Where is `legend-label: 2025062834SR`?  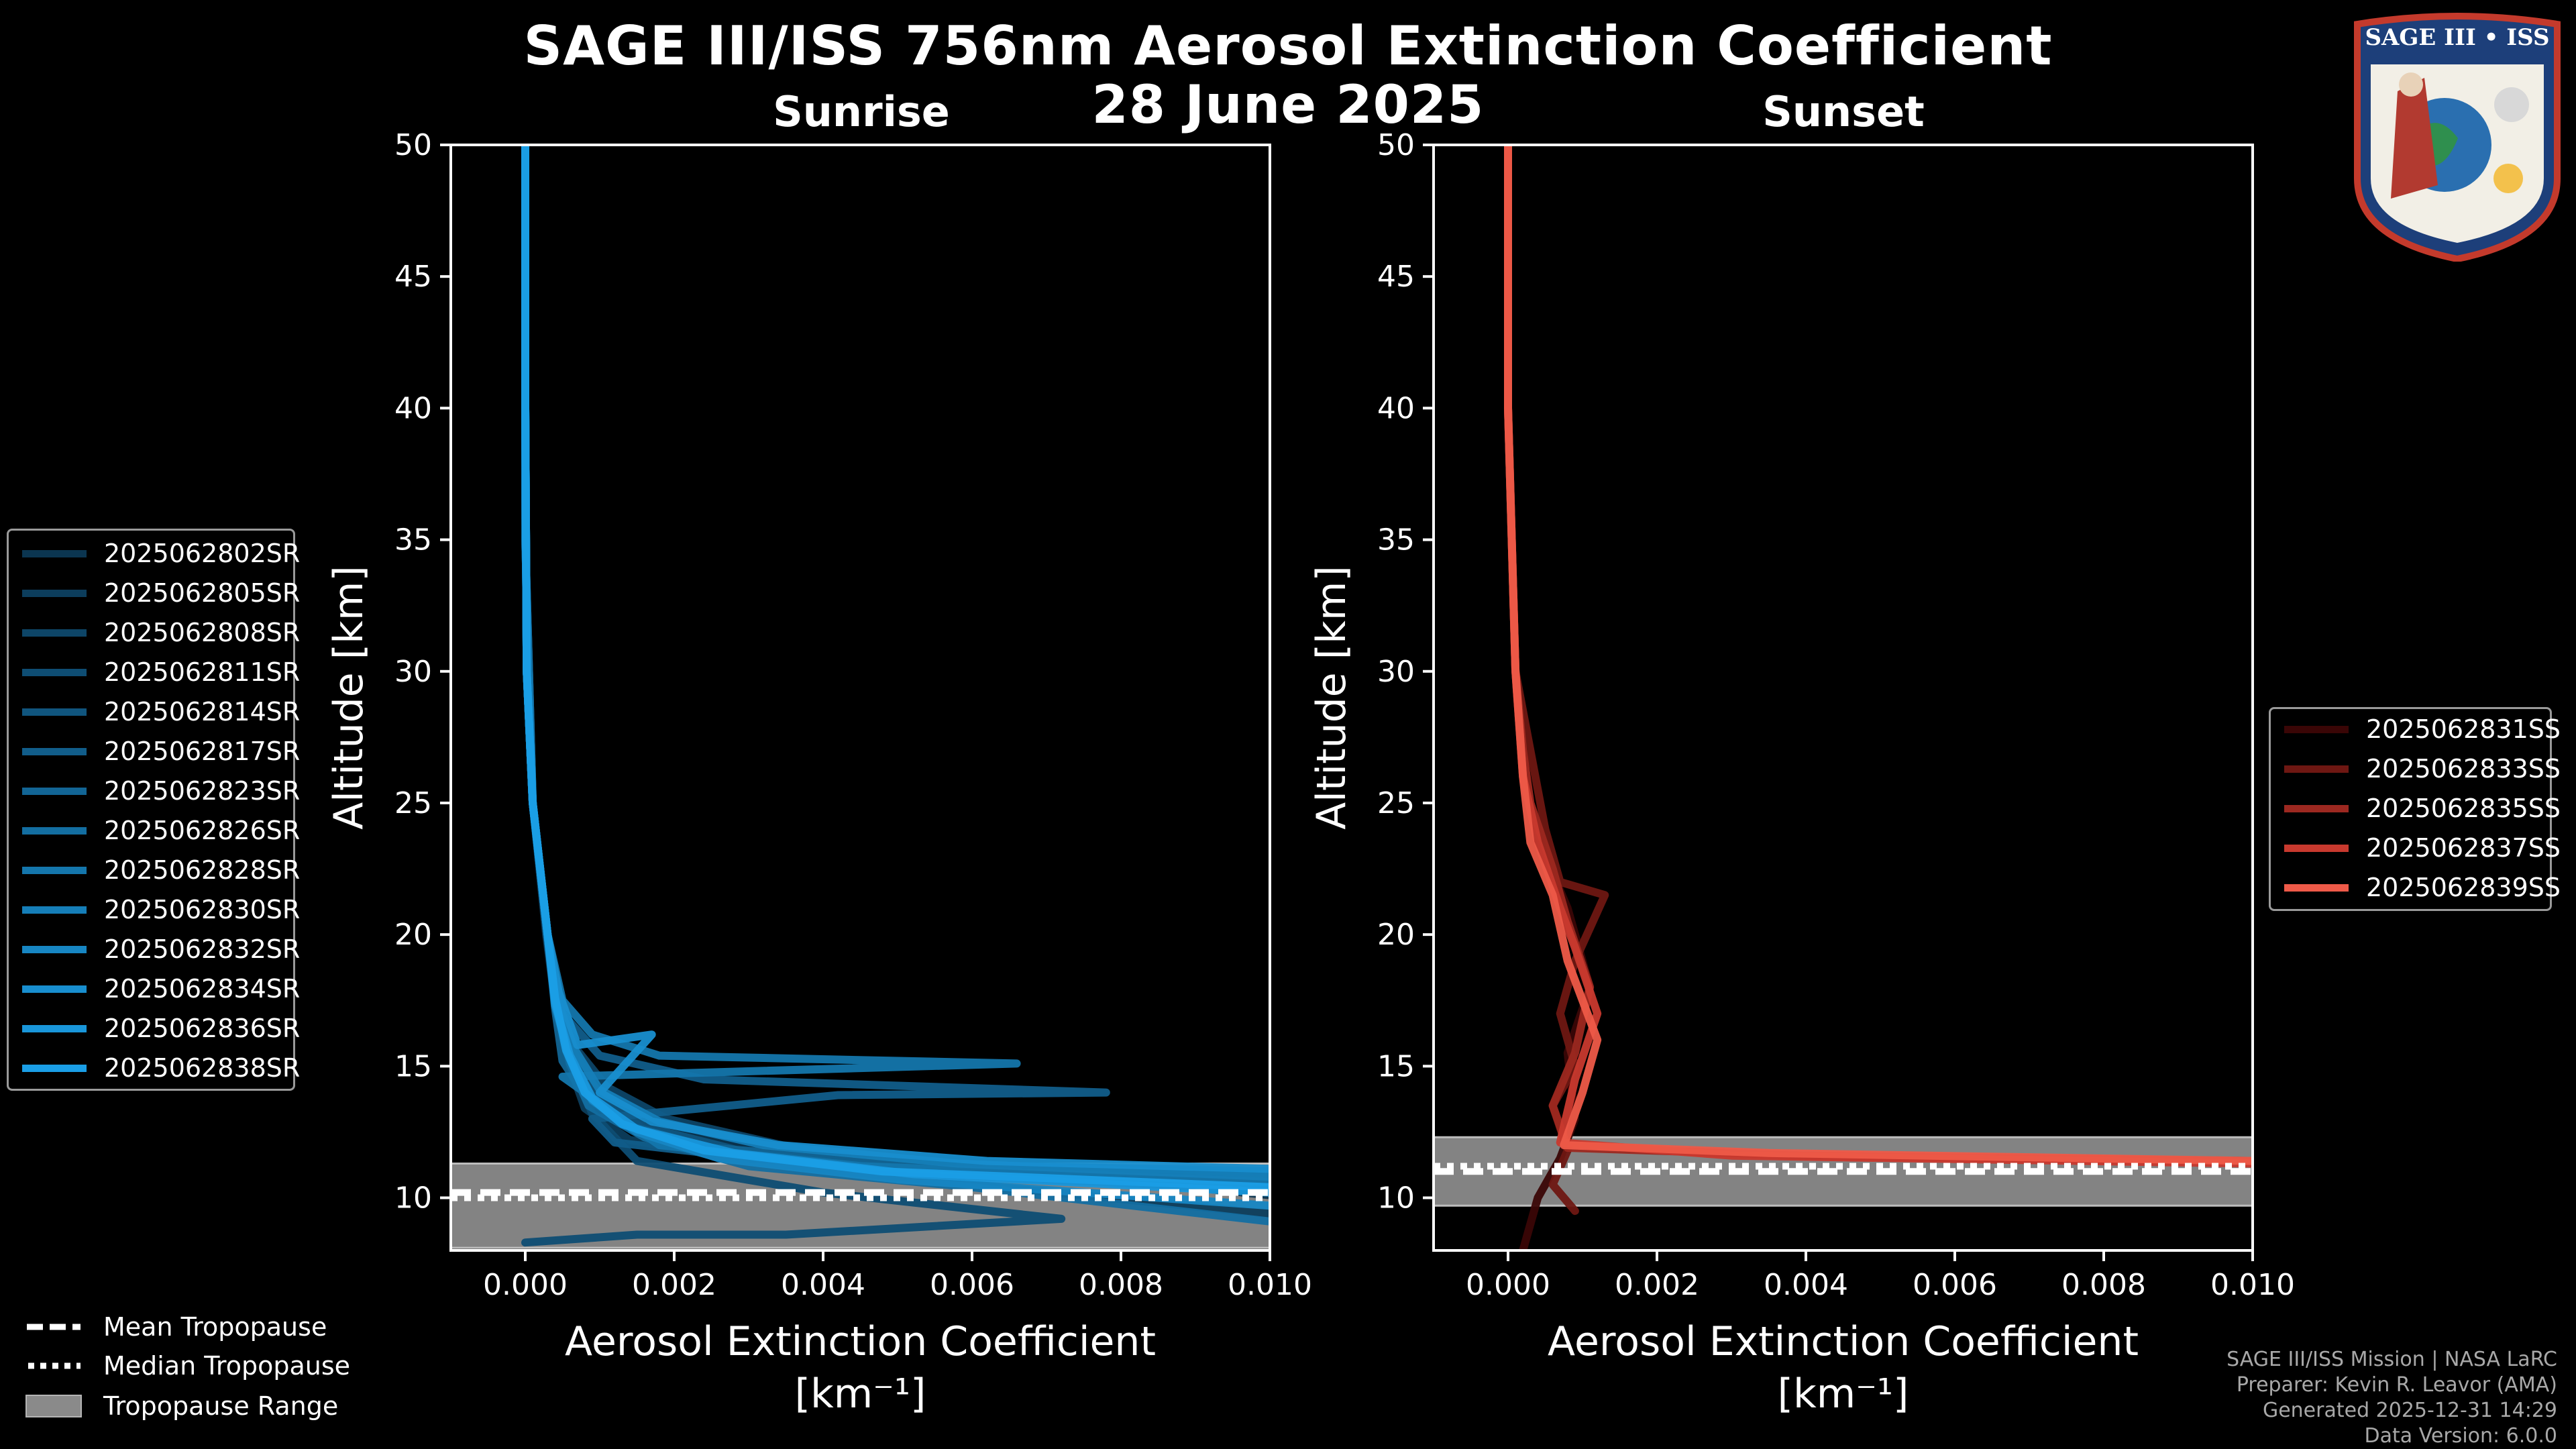 legend-label: 2025062834SR is located at coordinates (202, 989).